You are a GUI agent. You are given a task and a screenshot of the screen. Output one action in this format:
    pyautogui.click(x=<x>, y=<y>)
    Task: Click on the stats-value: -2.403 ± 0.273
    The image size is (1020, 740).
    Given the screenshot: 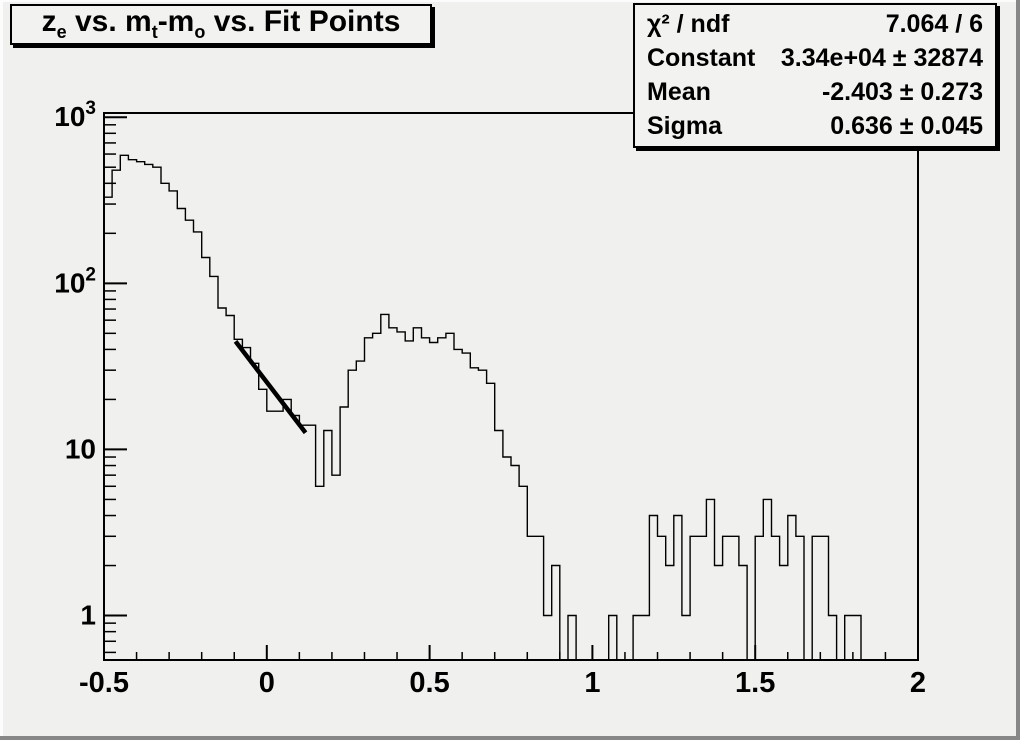 What is the action you would take?
    pyautogui.click(x=902, y=91)
    